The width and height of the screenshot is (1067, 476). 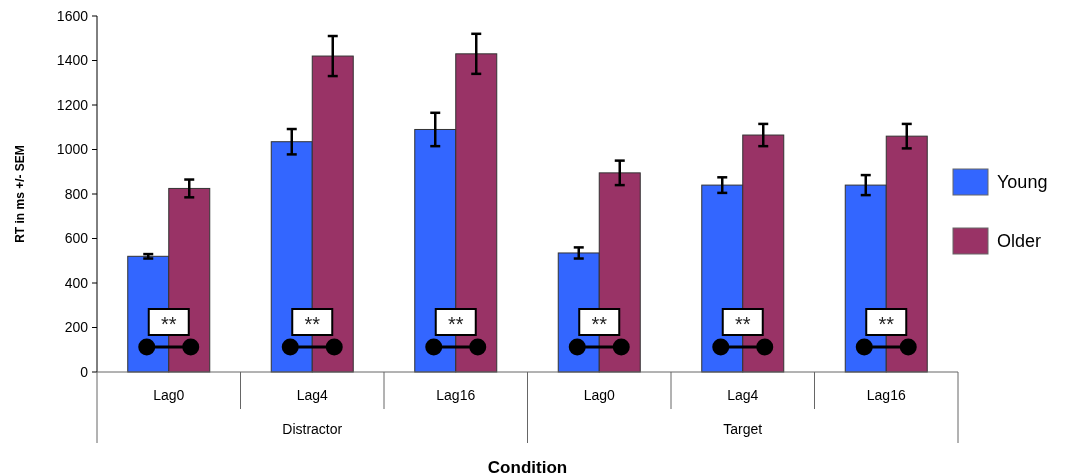 What do you see at coordinates (1022, 182) in the screenshot?
I see `legend-label: Young` at bounding box center [1022, 182].